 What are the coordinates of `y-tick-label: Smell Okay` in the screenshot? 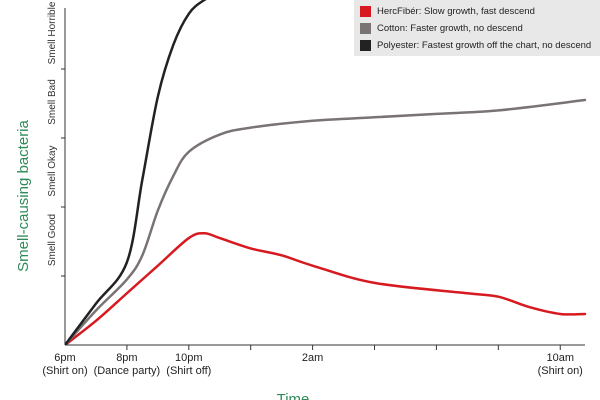 It's located at (52, 170).